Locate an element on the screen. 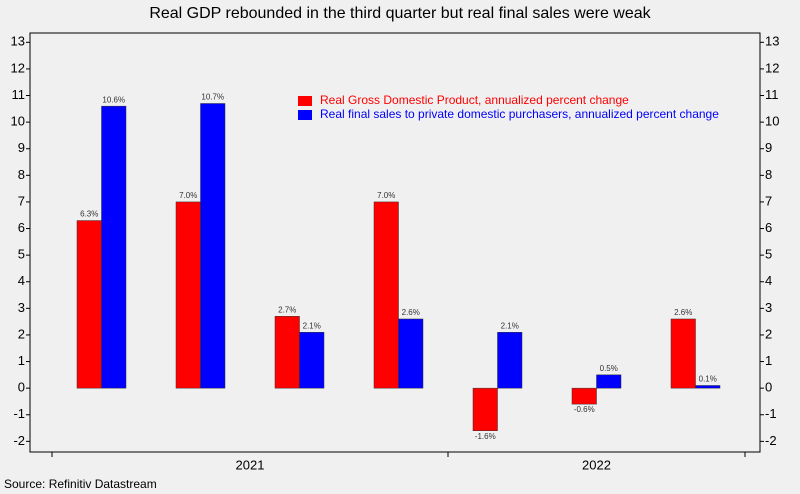 The width and height of the screenshot is (800, 494). y2-tick-label: -2 is located at coordinates (771, 440).